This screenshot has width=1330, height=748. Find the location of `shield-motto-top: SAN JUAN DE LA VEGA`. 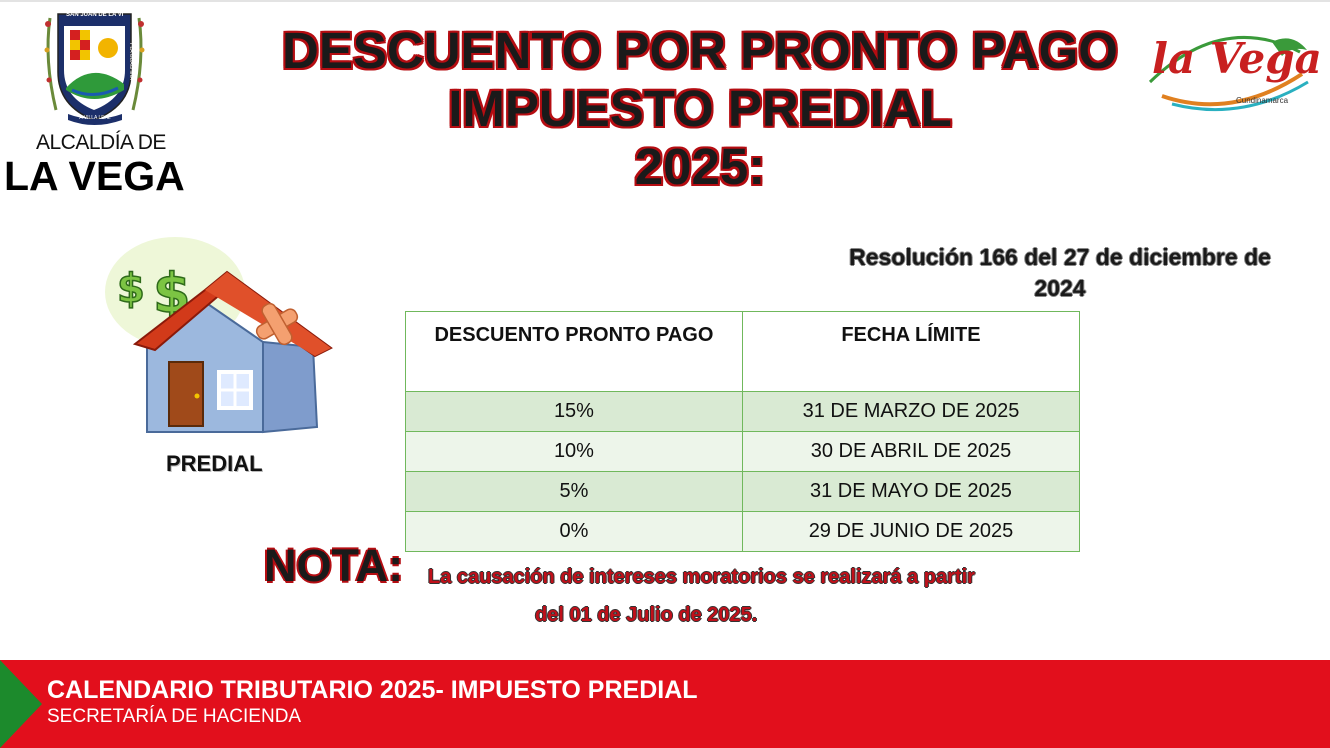

shield-motto-top: SAN JUAN DE LA VEGA is located at coordinates (94, 15).